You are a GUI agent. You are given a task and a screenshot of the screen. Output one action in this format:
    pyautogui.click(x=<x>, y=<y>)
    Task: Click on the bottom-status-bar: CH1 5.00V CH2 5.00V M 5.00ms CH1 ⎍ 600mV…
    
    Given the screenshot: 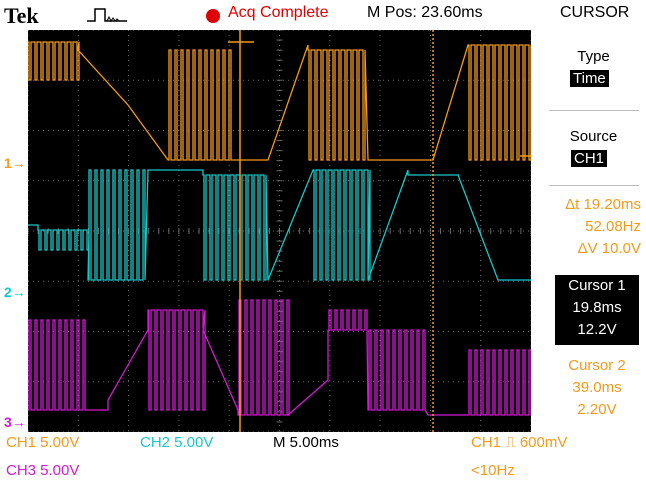 What is the action you would take?
    pyautogui.click(x=323, y=461)
    